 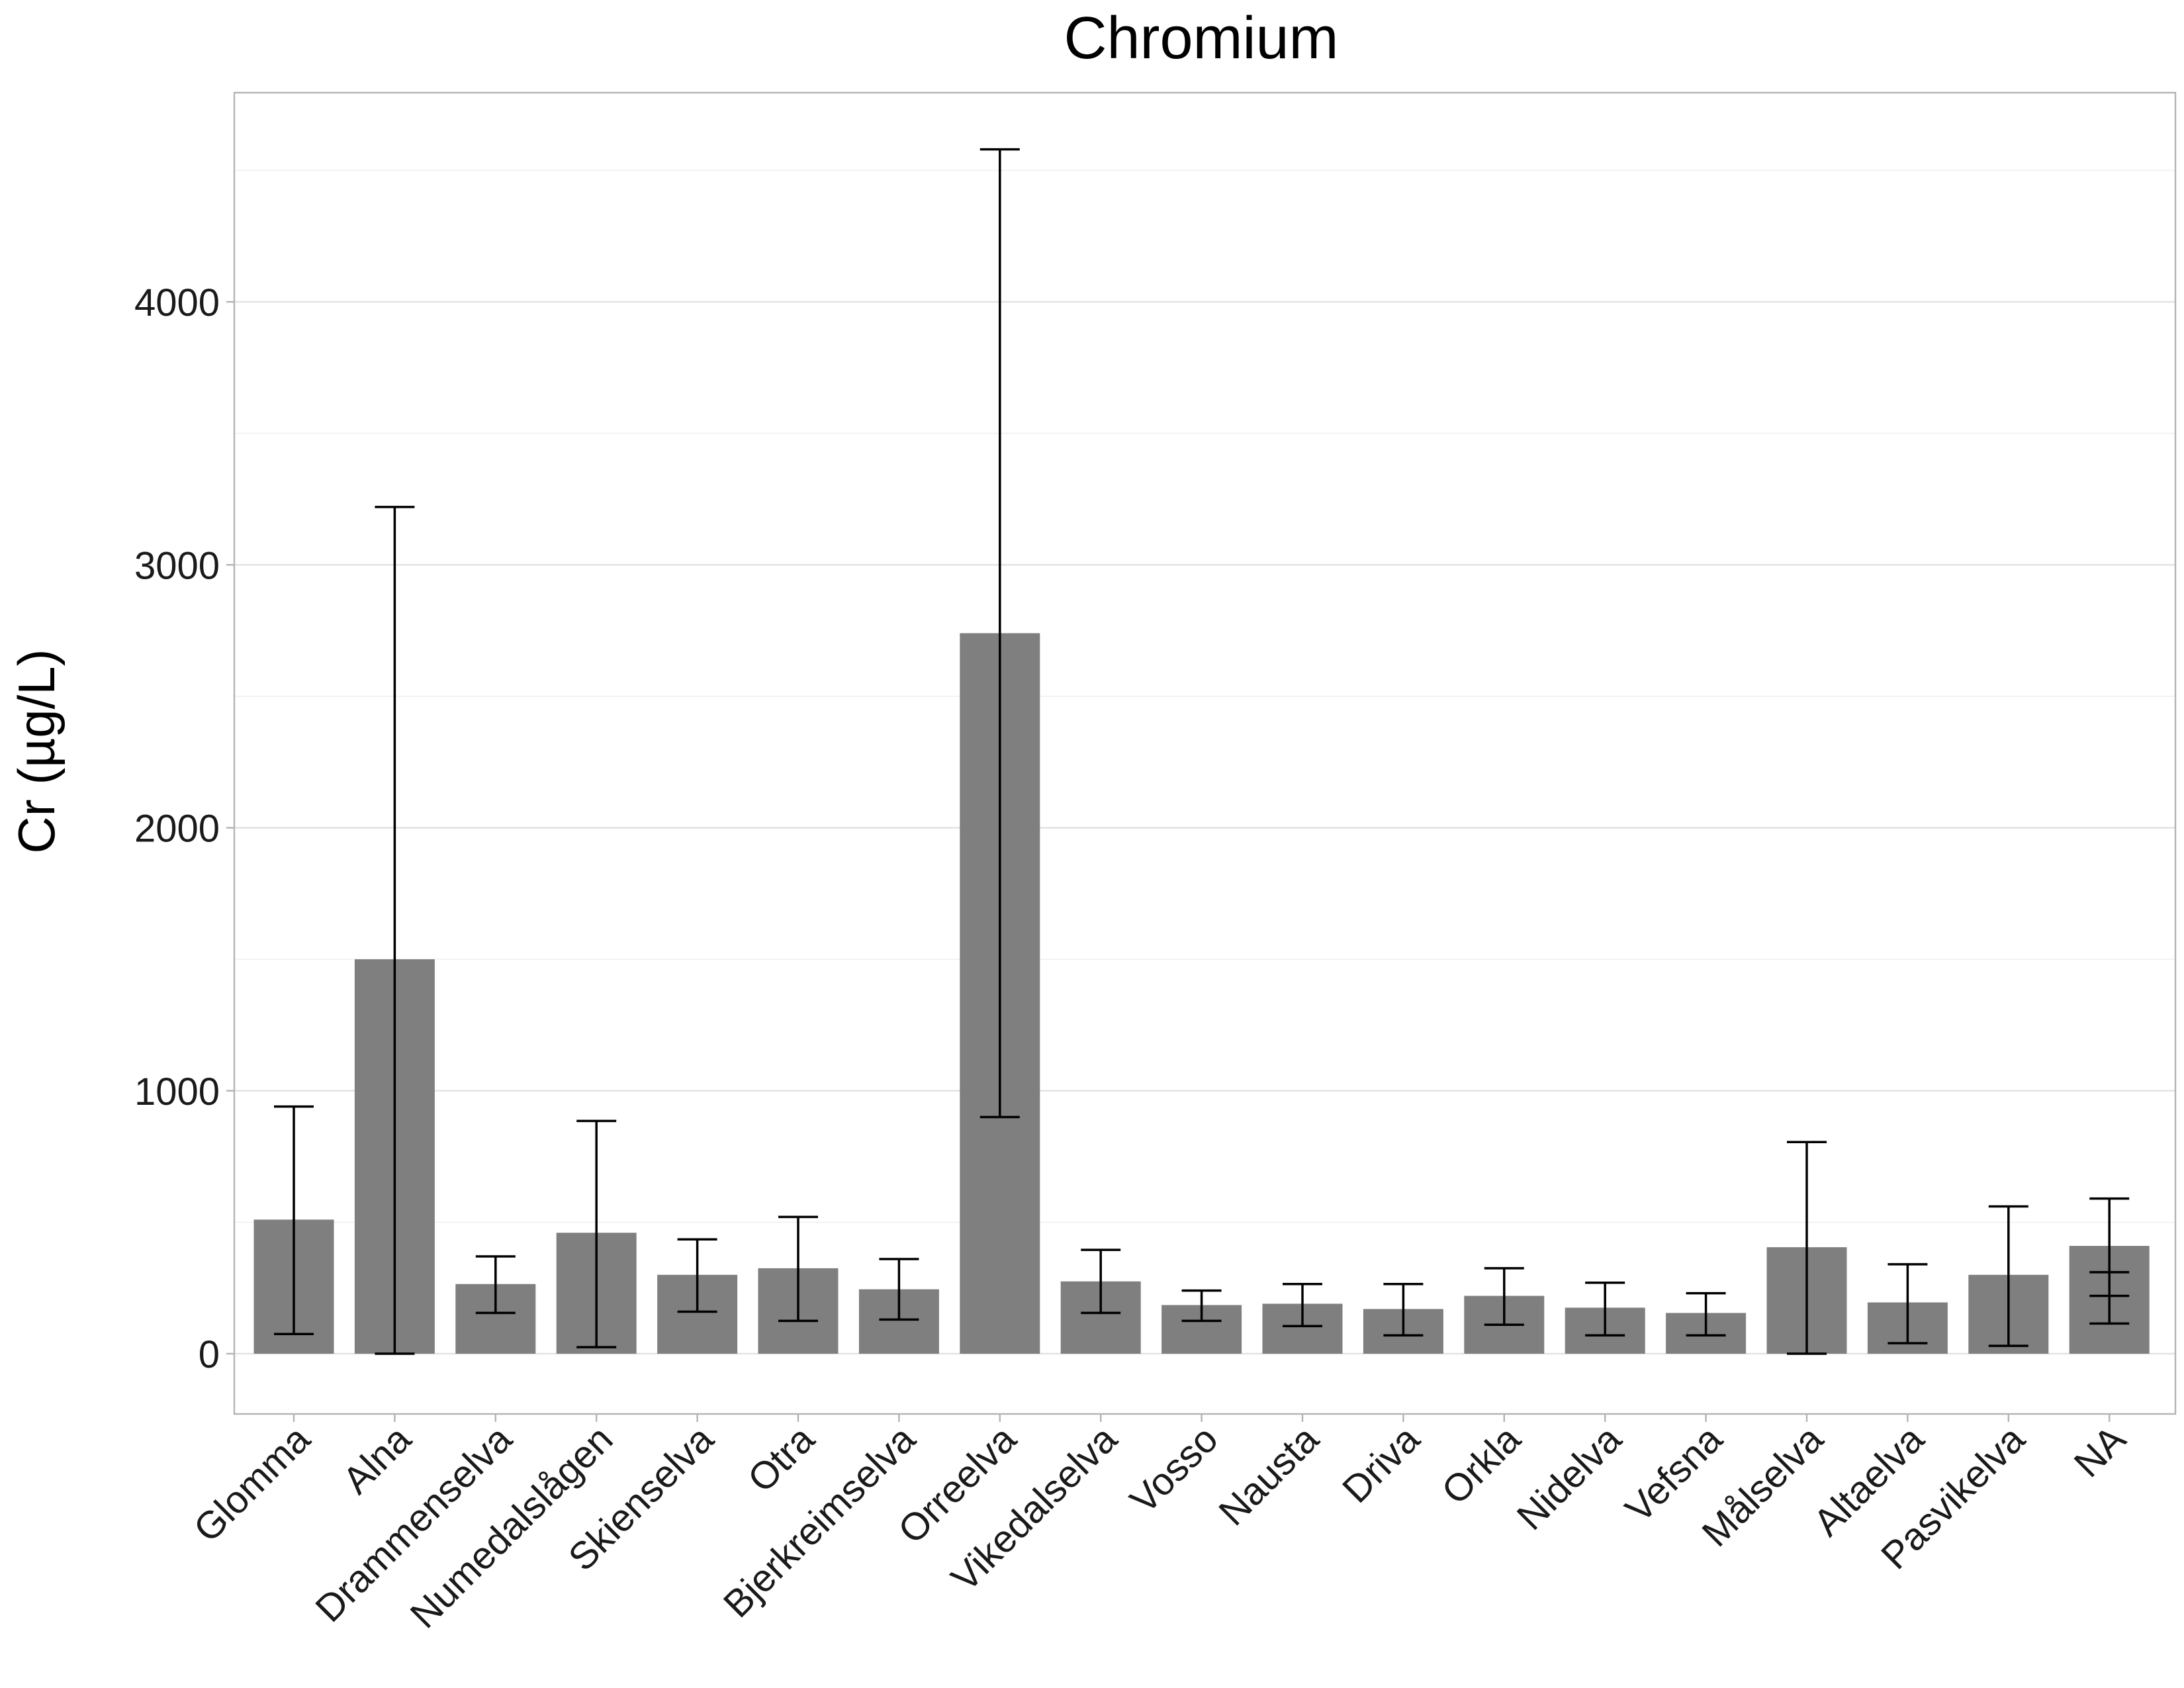 What do you see at coordinates (2100, 1451) in the screenshot?
I see `x-tick-label: NA` at bounding box center [2100, 1451].